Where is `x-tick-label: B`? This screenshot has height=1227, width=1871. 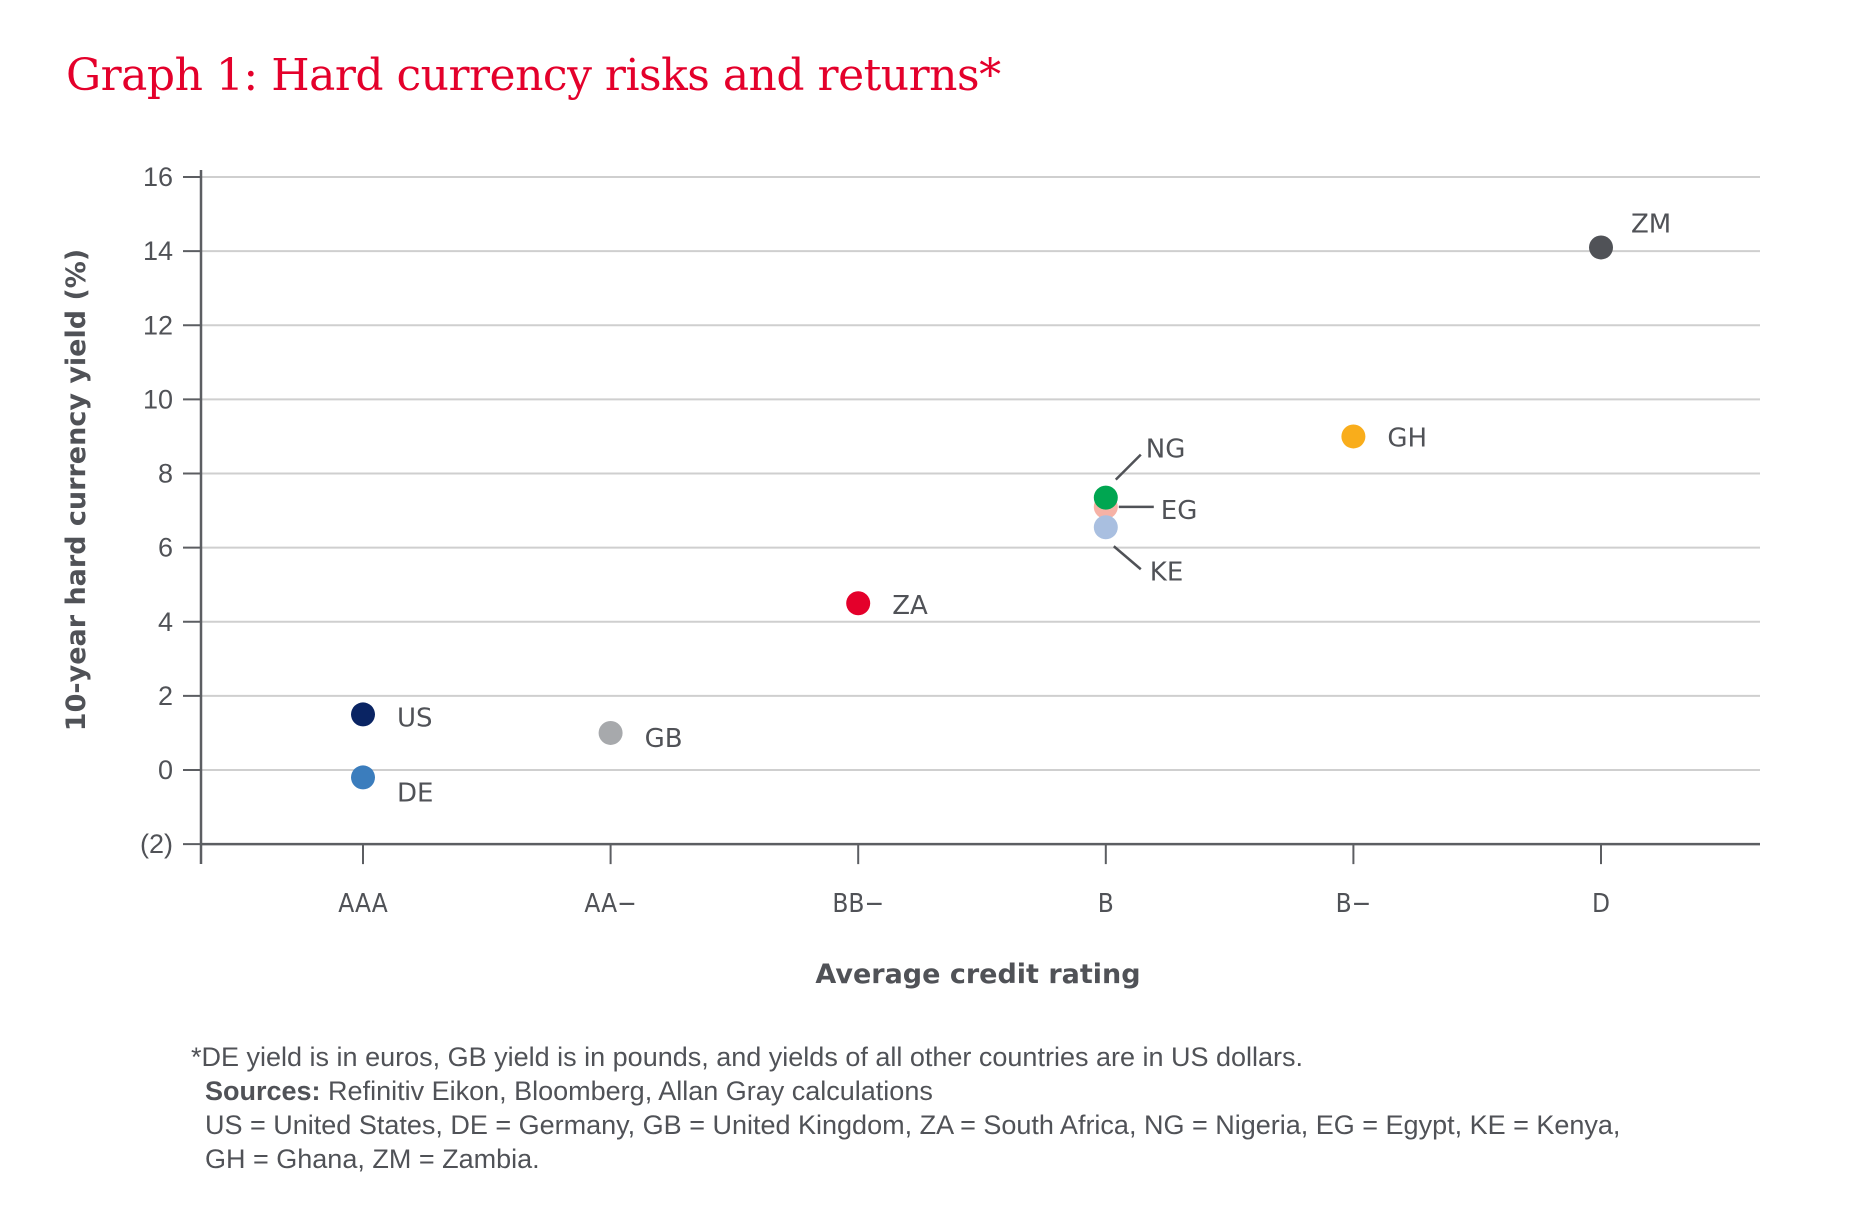 x-tick-label: B is located at coordinates (1106, 904).